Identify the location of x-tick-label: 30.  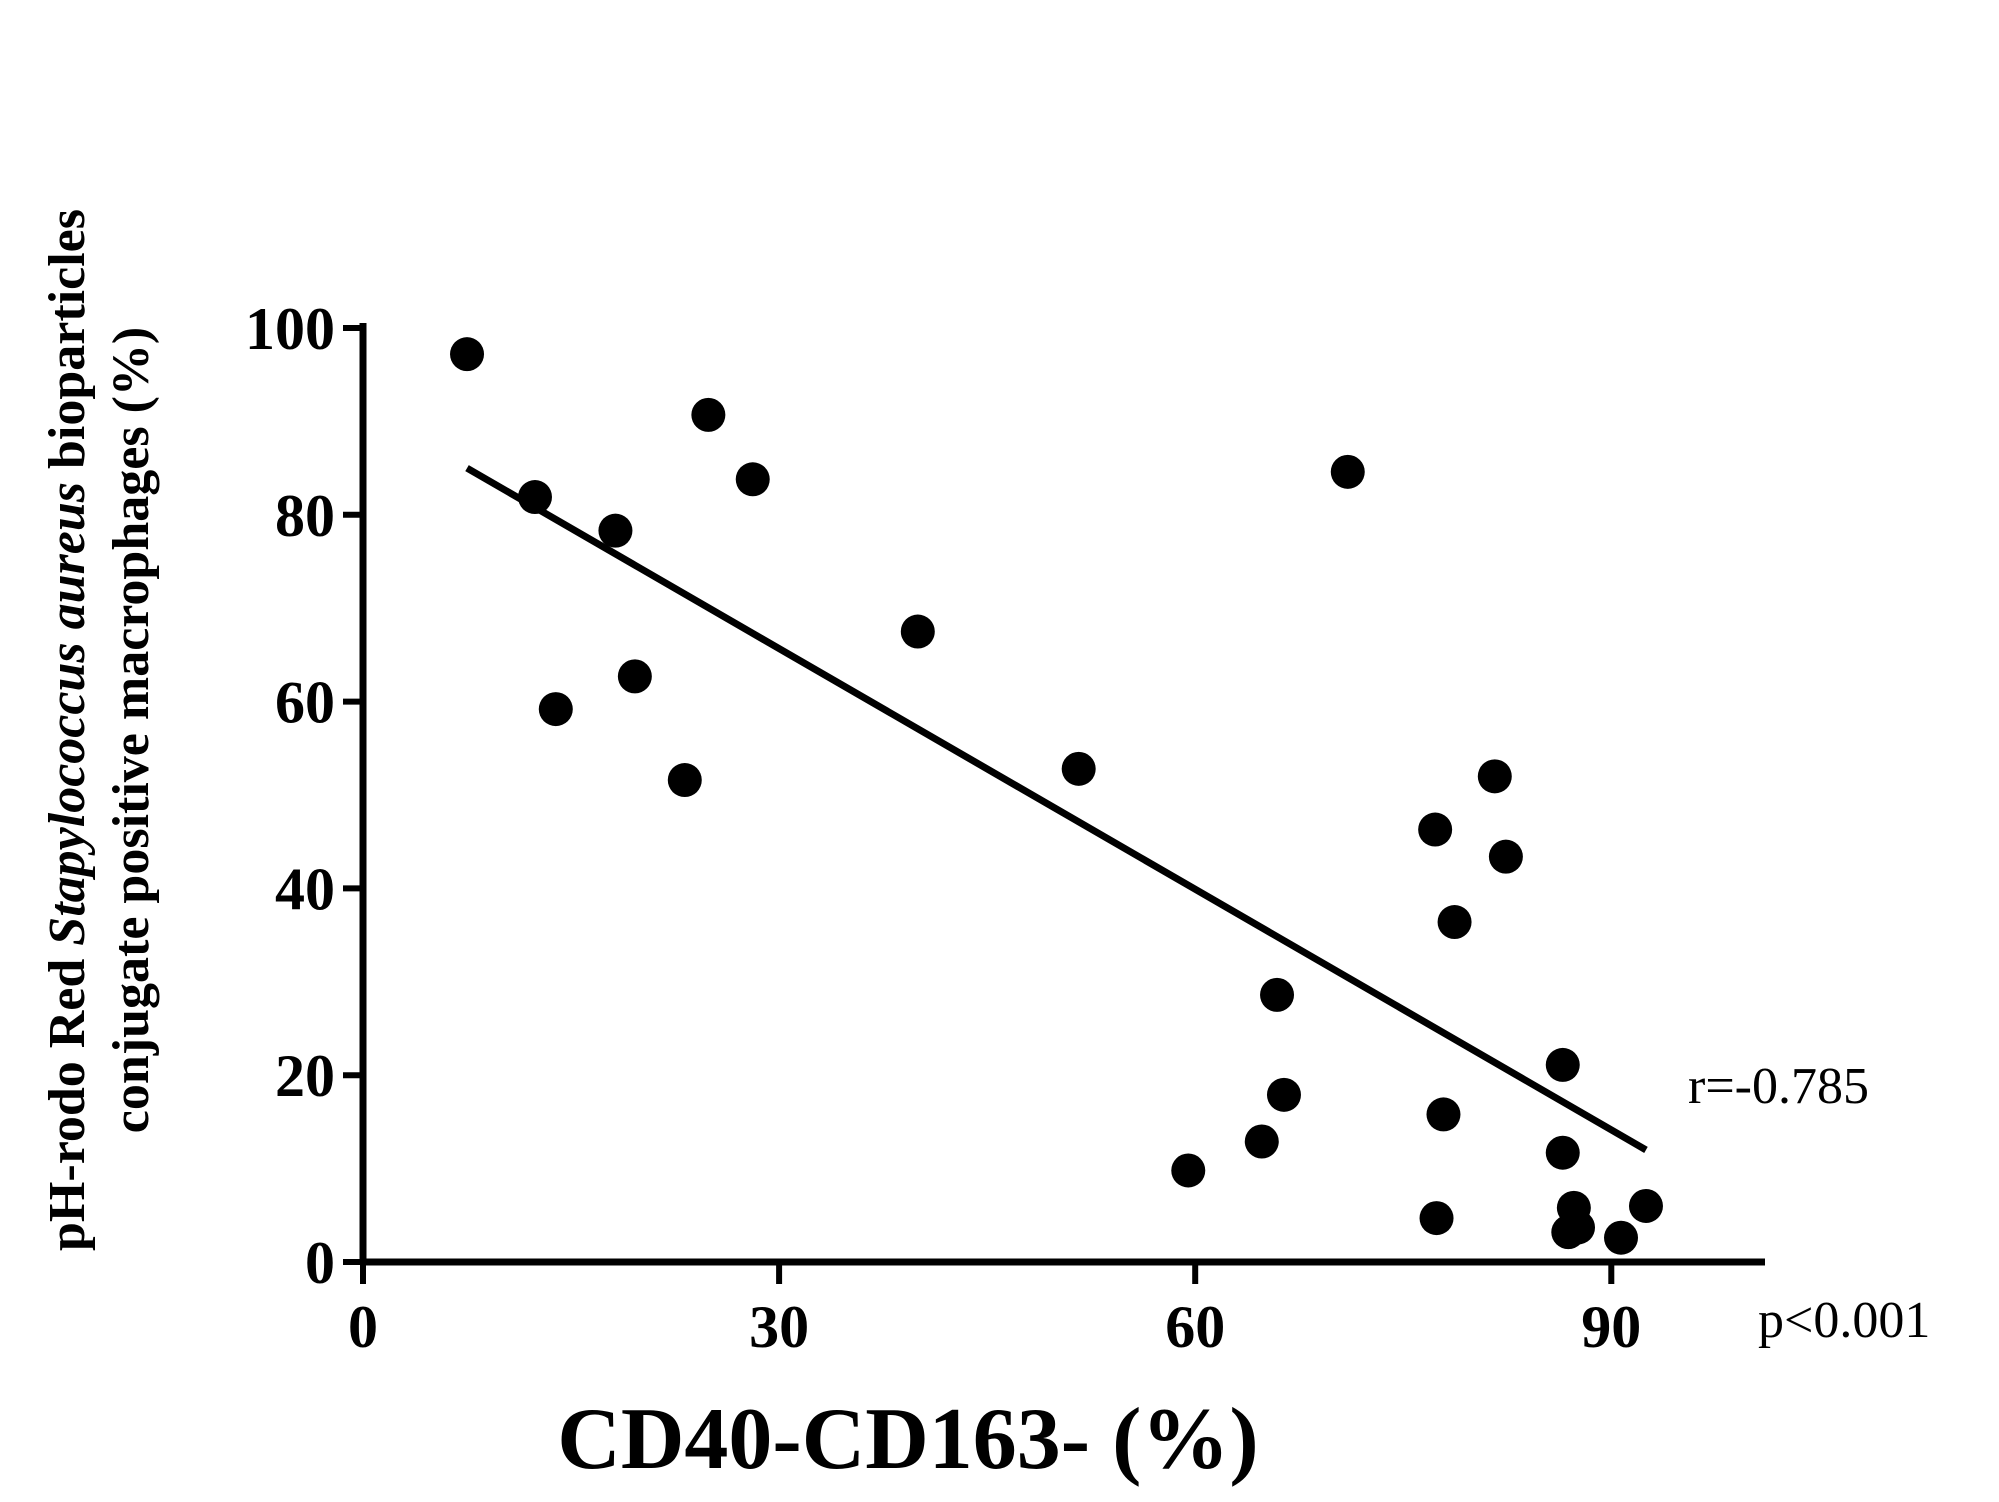
(779, 1327).